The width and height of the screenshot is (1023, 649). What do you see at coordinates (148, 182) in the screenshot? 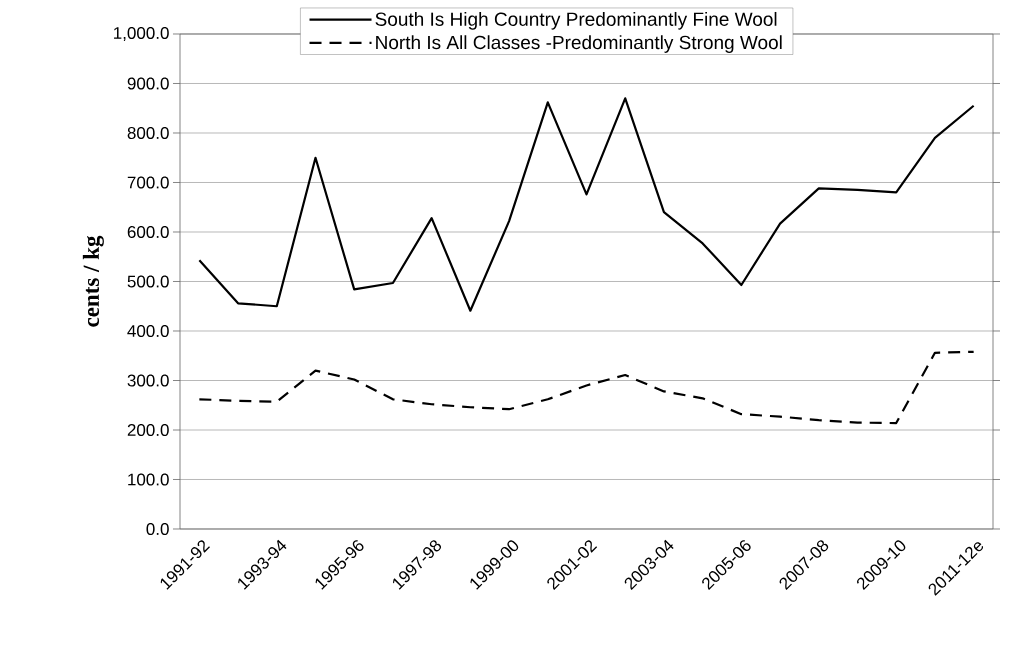
I see `y-tick-label: 700.0` at bounding box center [148, 182].